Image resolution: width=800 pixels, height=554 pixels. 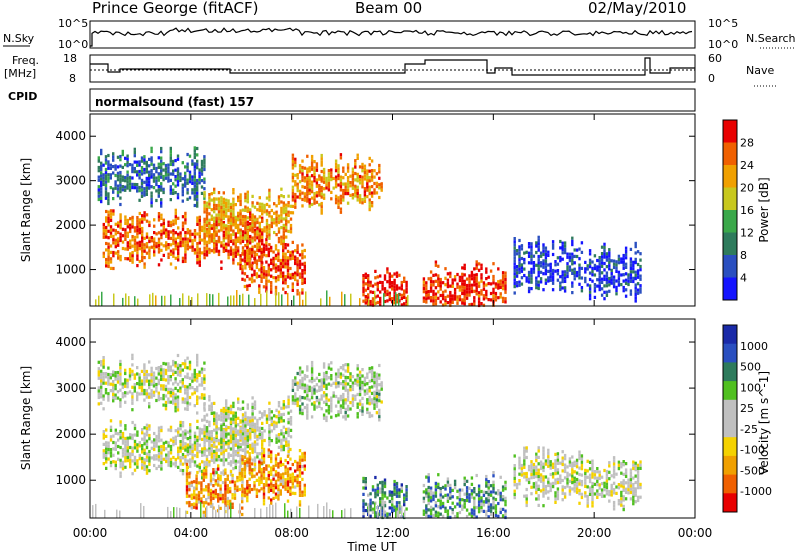 I want to click on date-title: 02/May/2010, so click(x=637, y=8).